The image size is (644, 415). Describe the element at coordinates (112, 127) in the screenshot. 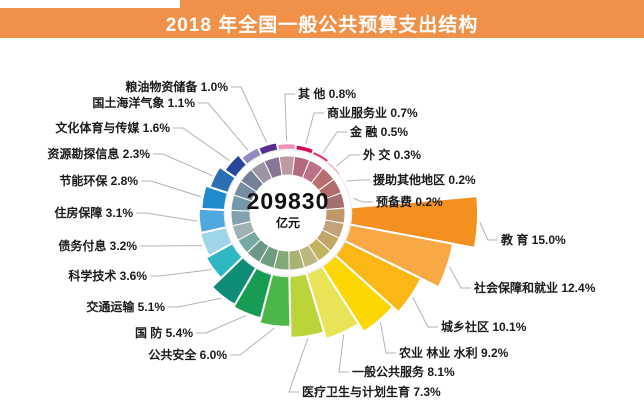

I see `slice-label-20: 文化体育与传媒 1.6%` at that location.